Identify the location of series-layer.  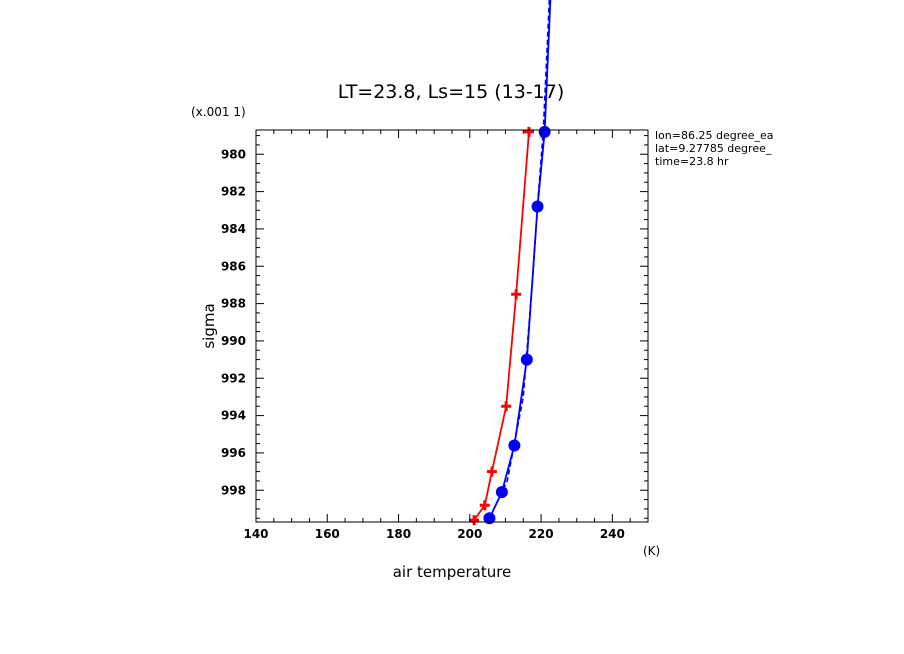
(510, 263).